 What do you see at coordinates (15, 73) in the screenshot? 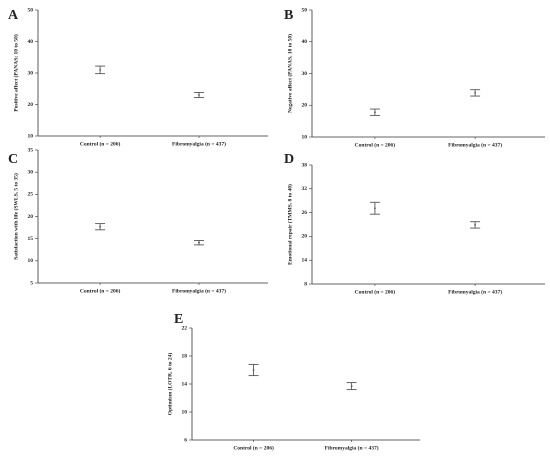
I see `y-axis-label: Positive affect (PANAS; 10 to 50)` at bounding box center [15, 73].